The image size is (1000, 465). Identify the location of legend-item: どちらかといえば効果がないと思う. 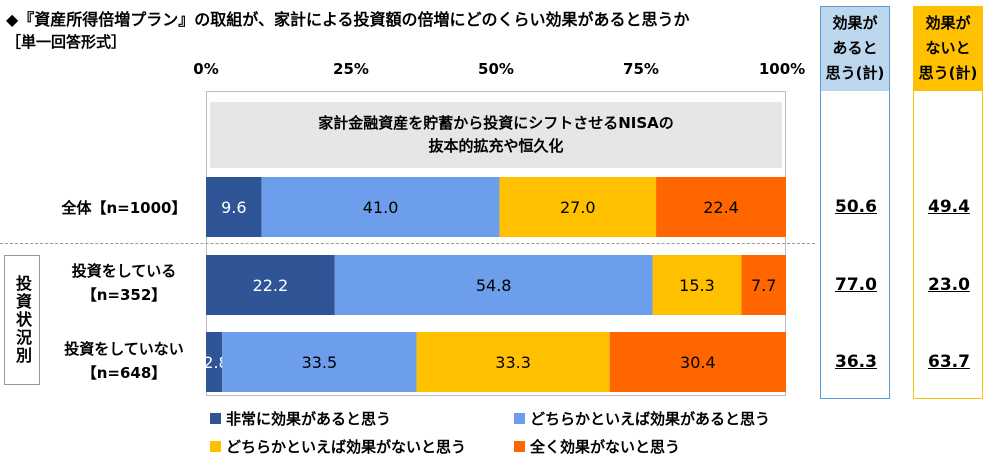
(338, 446).